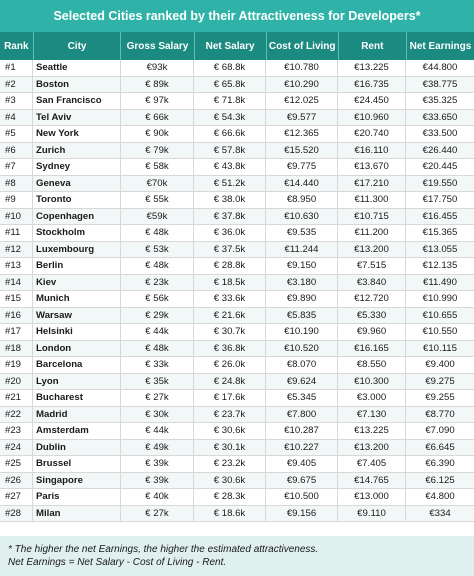 This screenshot has height=576, width=474. Describe the element at coordinates (16, 315) in the screenshot. I see `rank-cell: #16` at that location.